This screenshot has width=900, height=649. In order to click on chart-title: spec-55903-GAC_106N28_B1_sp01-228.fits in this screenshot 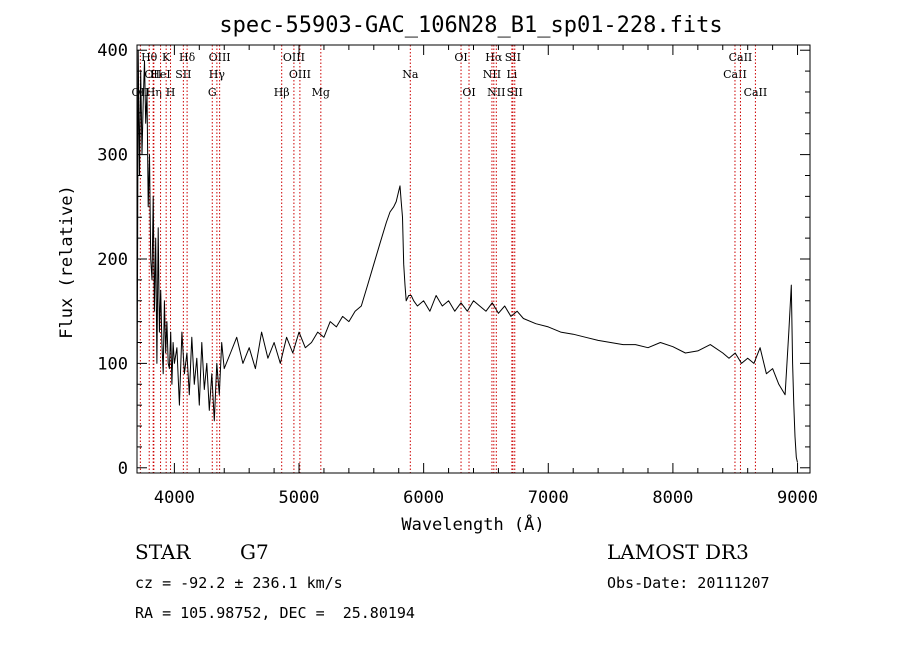, I will do `click(470, 25)`.